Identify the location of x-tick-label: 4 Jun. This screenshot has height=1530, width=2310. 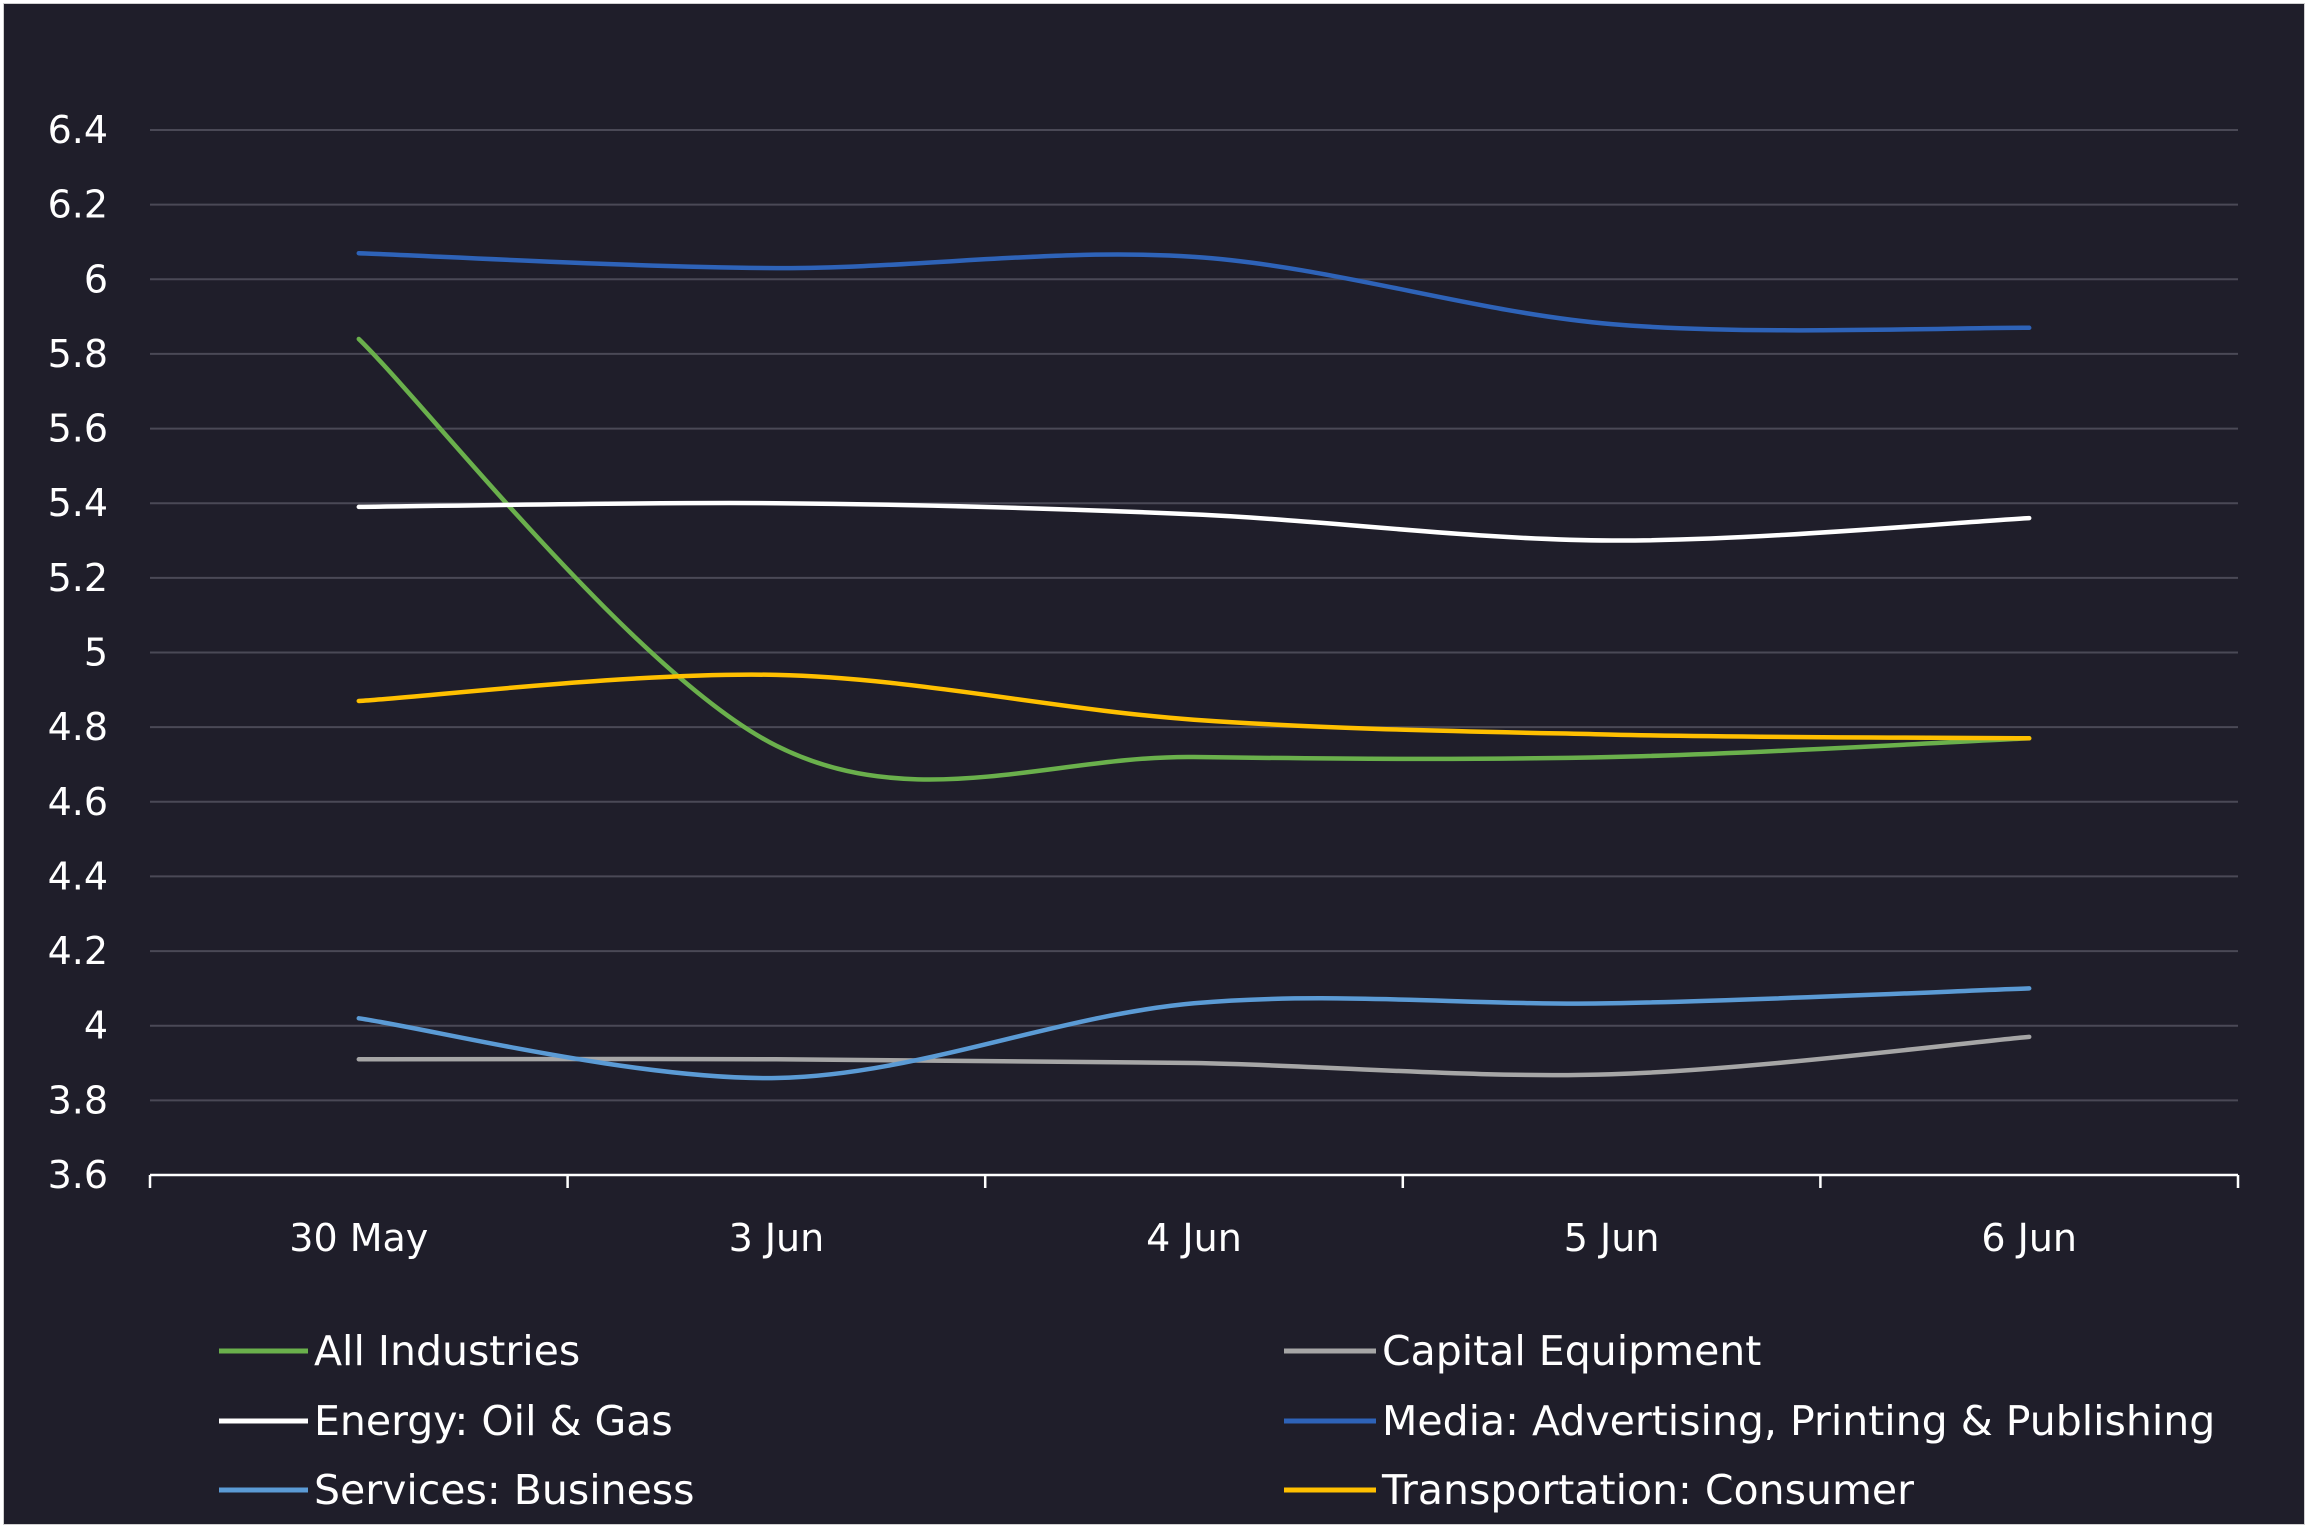
(1194, 1238).